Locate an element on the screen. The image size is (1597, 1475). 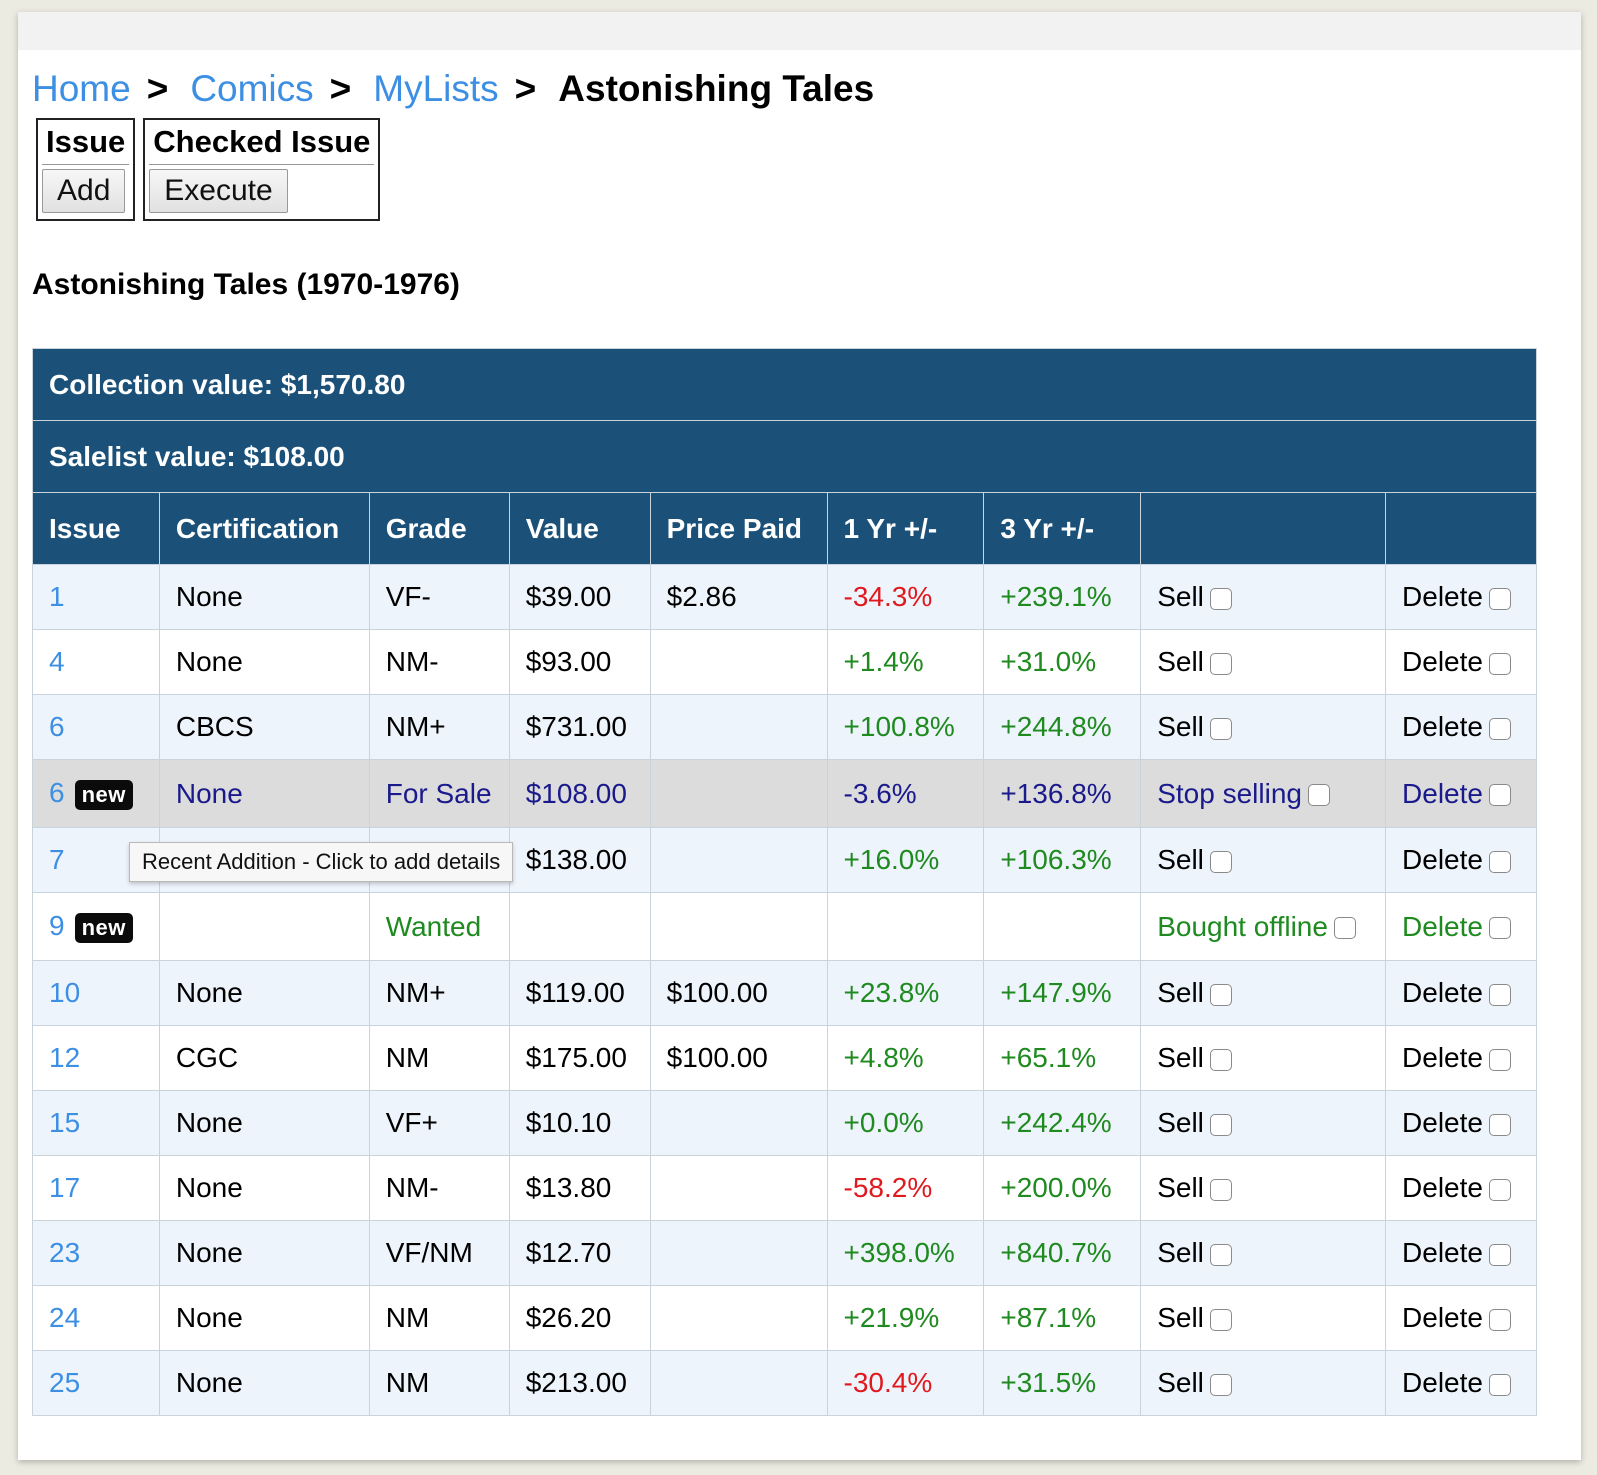
salelist-value: Salelist value: $108.00 is located at coordinates (784, 456).